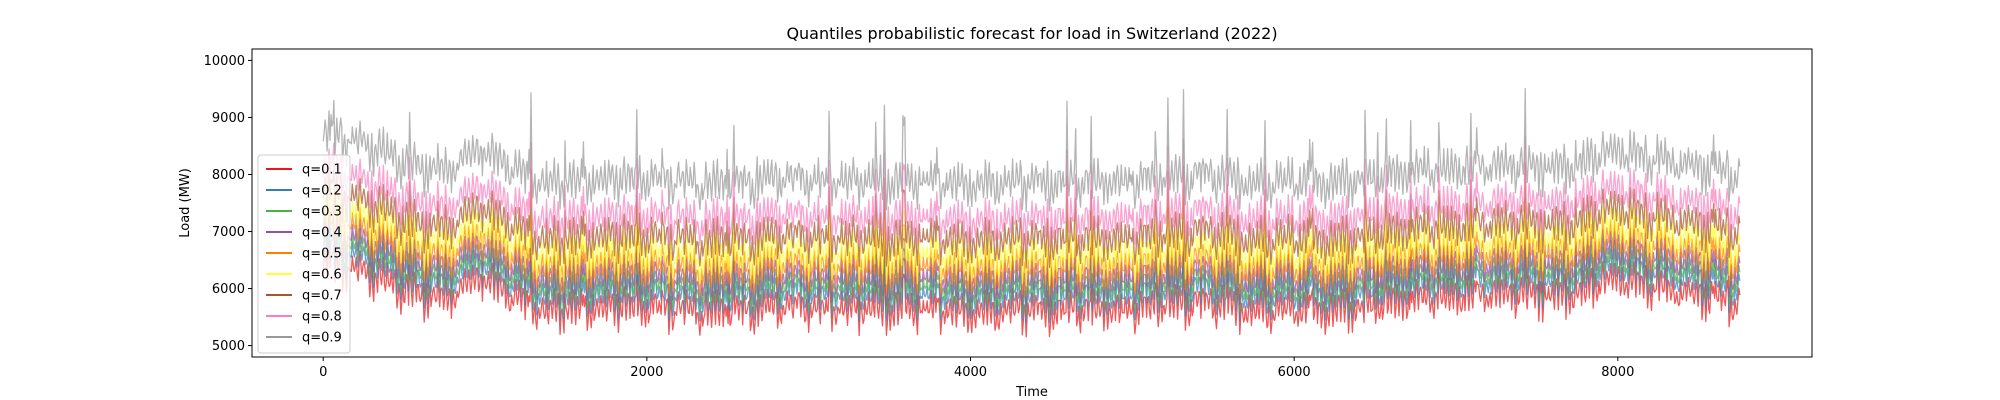 Image resolution: width=2000 pixels, height=400 pixels. What do you see at coordinates (228, 232) in the screenshot?
I see `y-tick-label: 7000` at bounding box center [228, 232].